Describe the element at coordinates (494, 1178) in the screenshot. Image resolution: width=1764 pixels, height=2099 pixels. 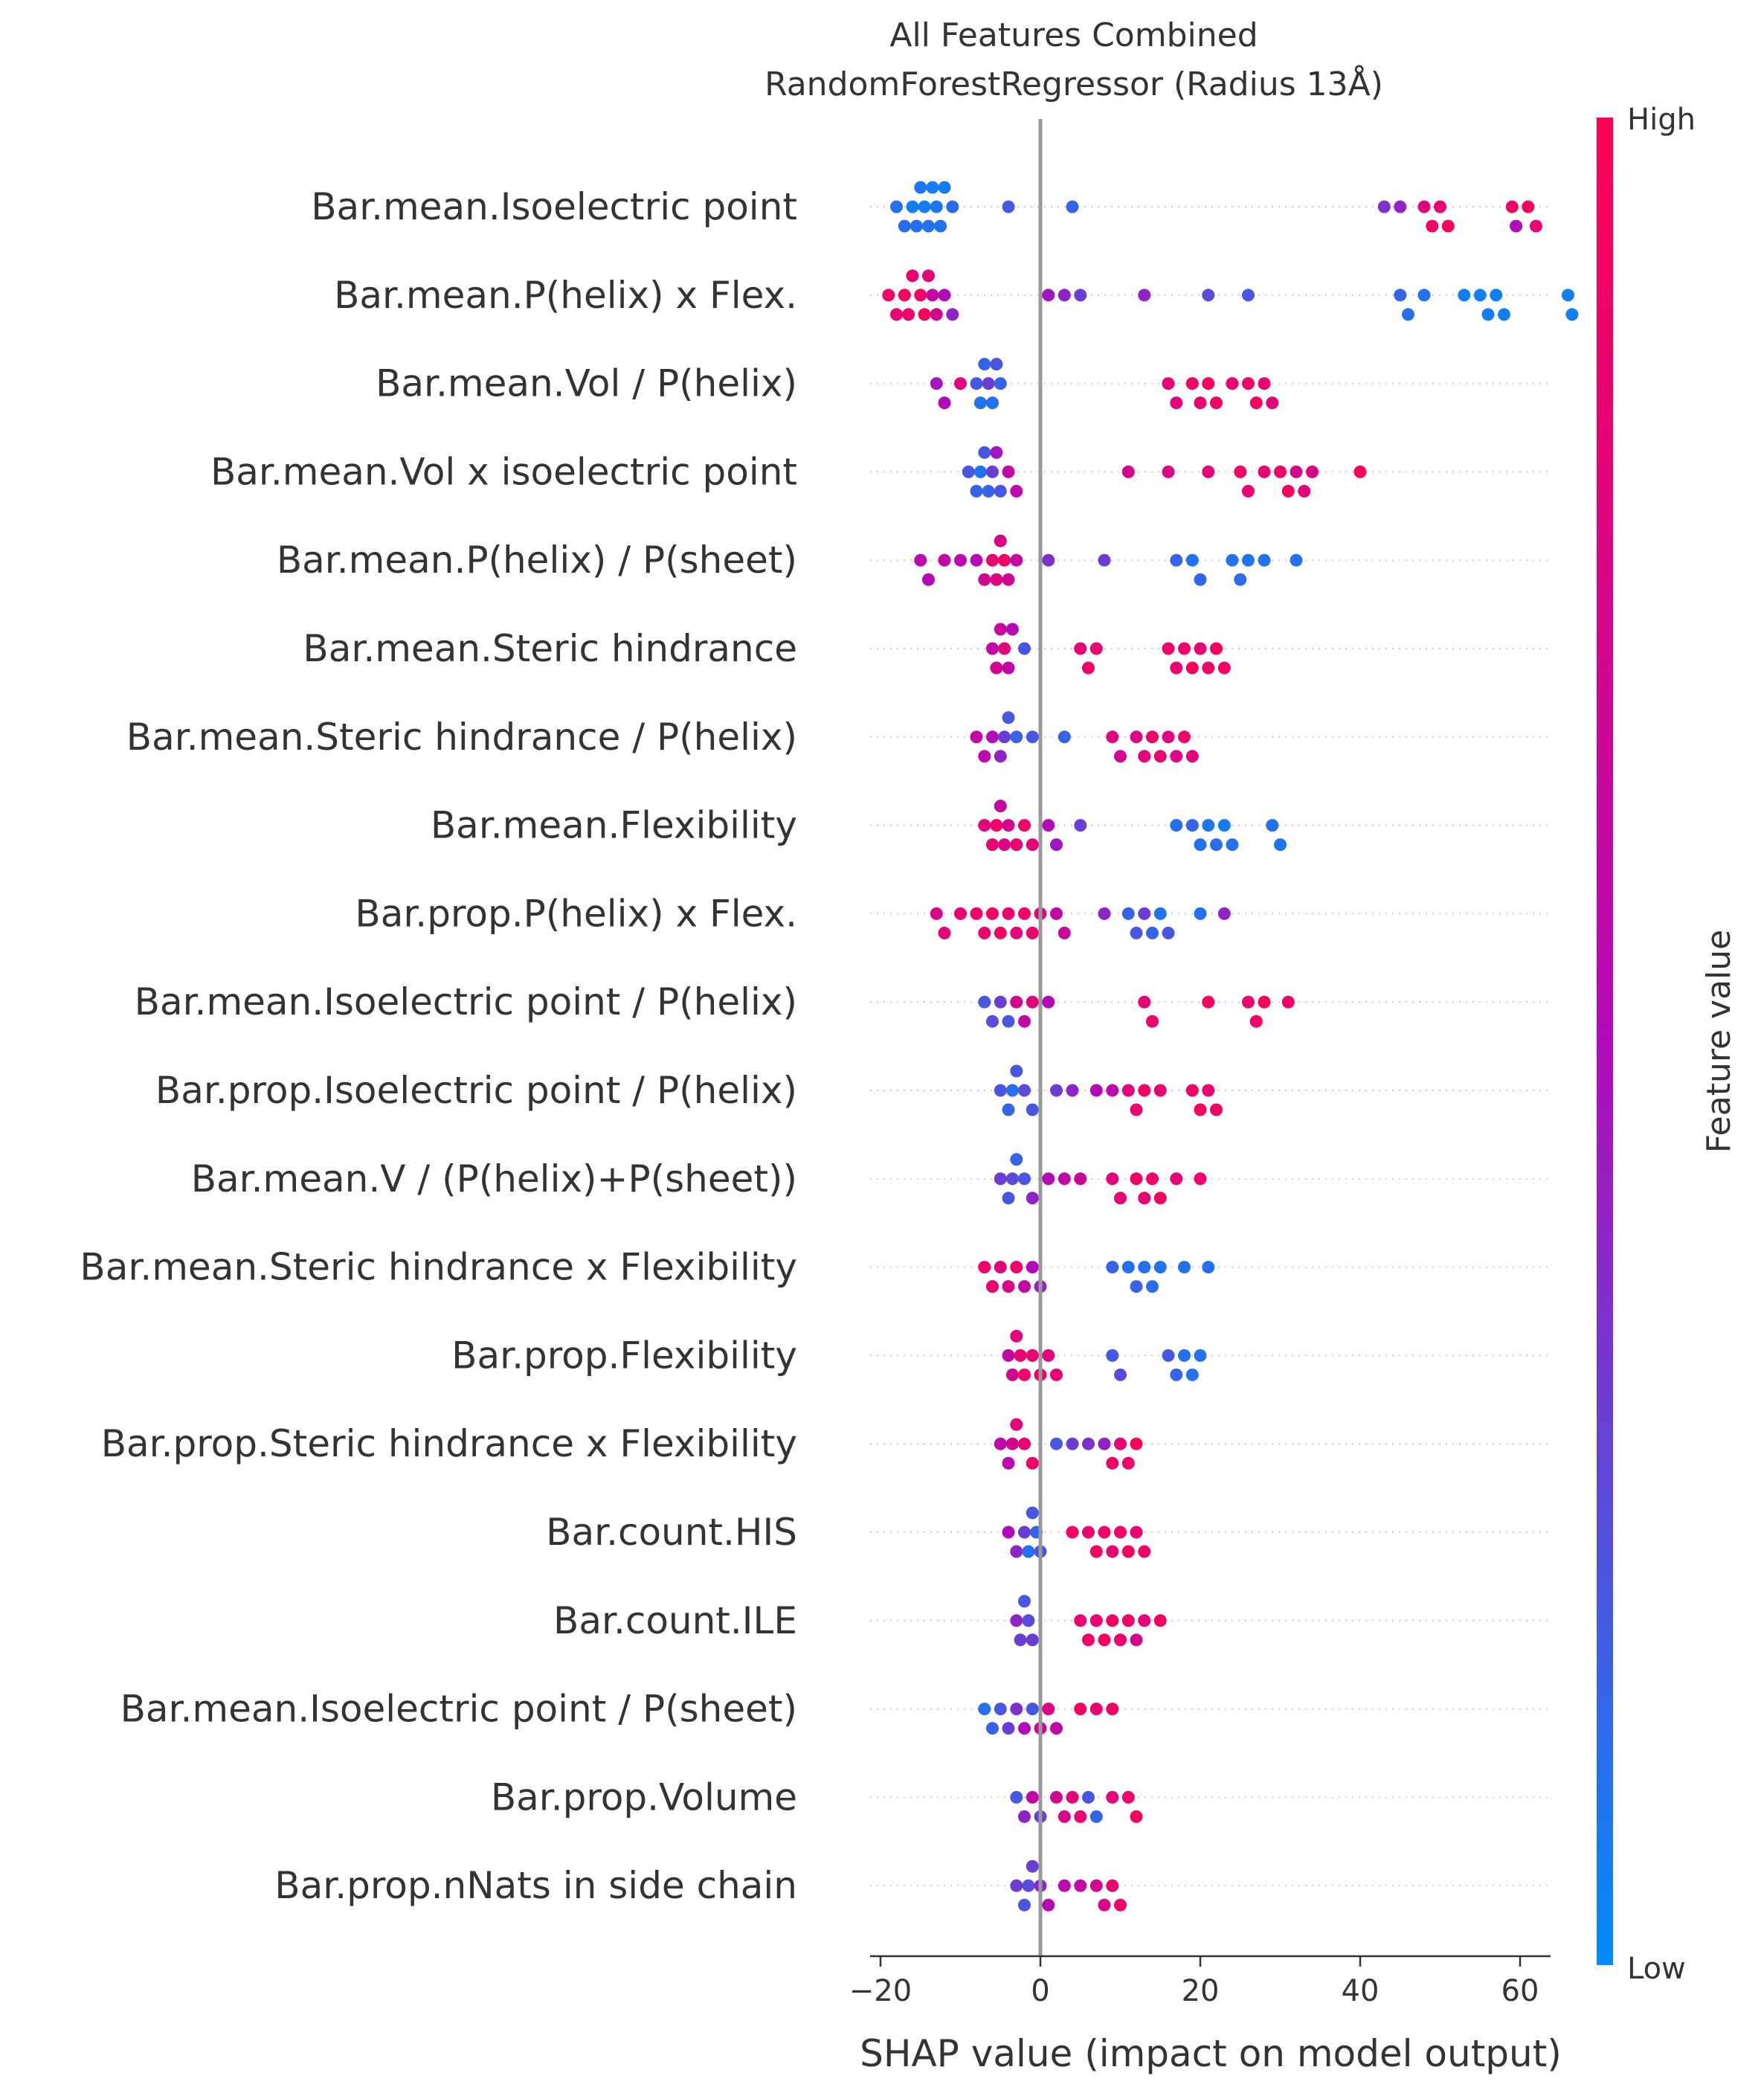
I see `feature-label: Bar.mean.V / (P(helix)+P(sheet))` at that location.